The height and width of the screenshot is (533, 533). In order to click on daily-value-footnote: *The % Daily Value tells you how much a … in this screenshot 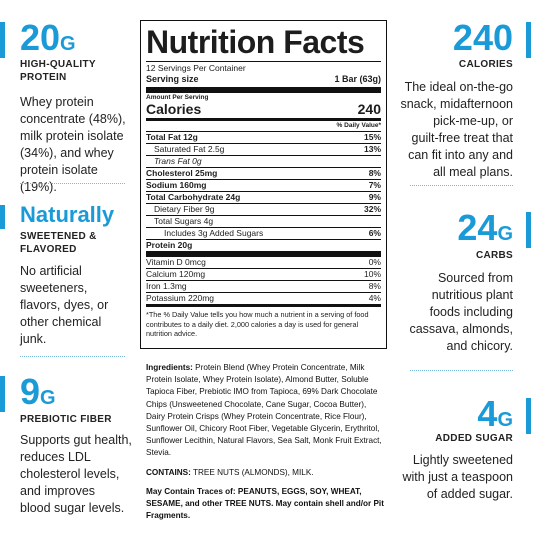, I will do `click(257, 324)`.